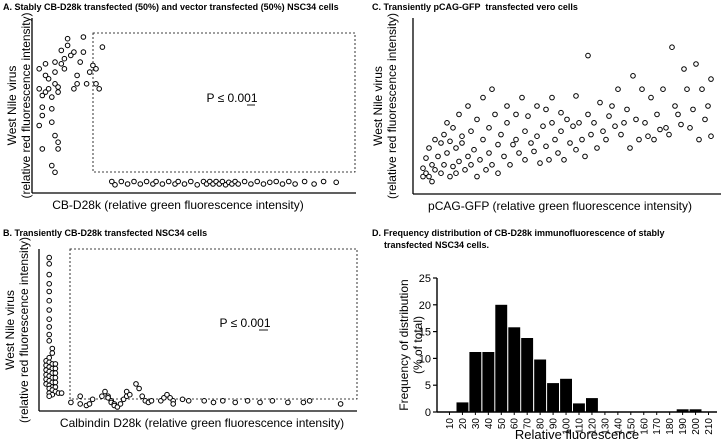 The height and width of the screenshot is (443, 724). What do you see at coordinates (425, 279) in the screenshot?
I see `panel-d-y-tick-label: 25` at bounding box center [425, 279].